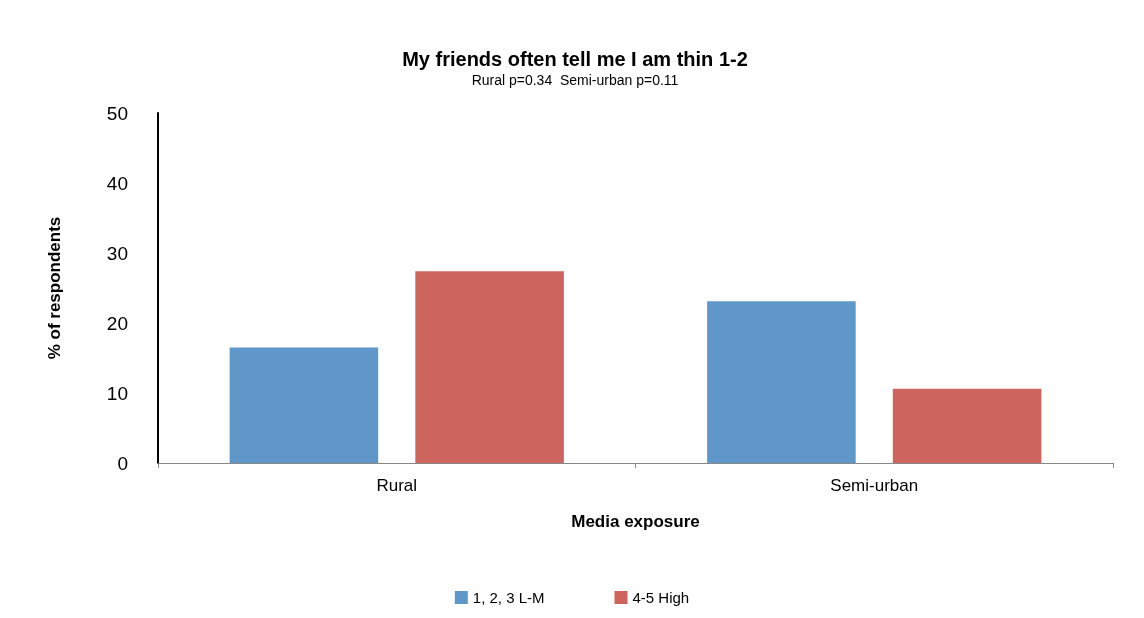 This screenshot has height=618, width=1144. I want to click on chart-subtitle: Rural p=0.34 Semi-urban p=0.11, so click(575, 80).